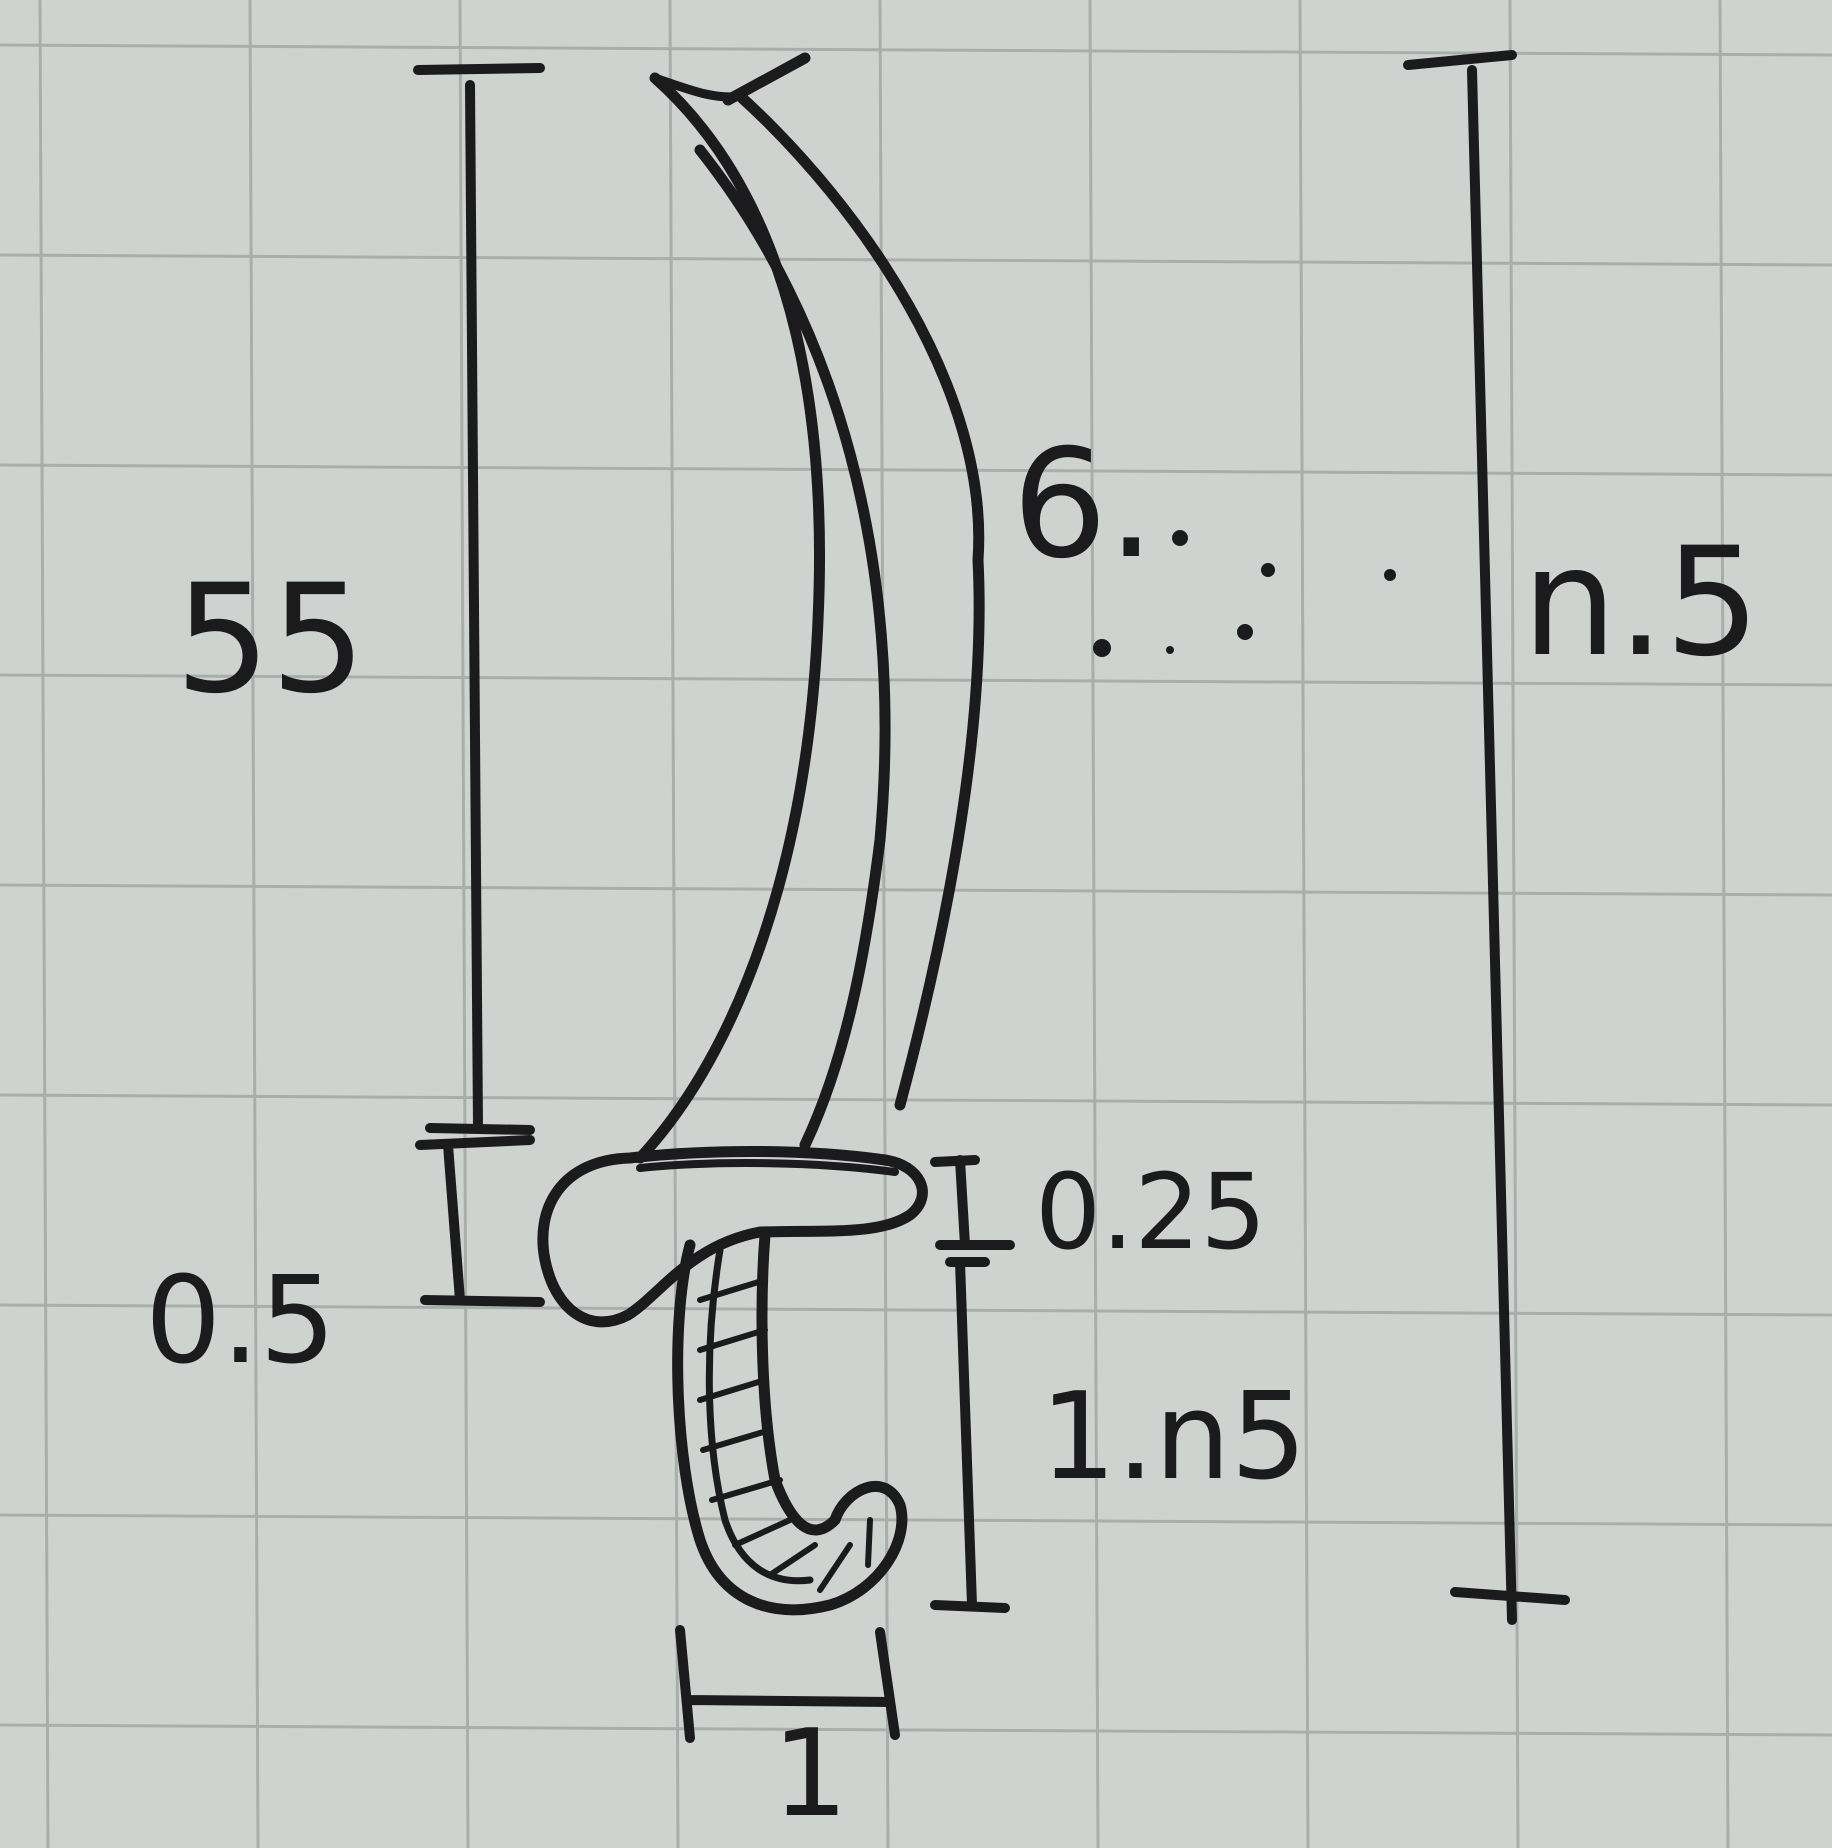  What do you see at coordinates (972, 1202) in the screenshot?
I see `dim-guard-lip-line` at bounding box center [972, 1202].